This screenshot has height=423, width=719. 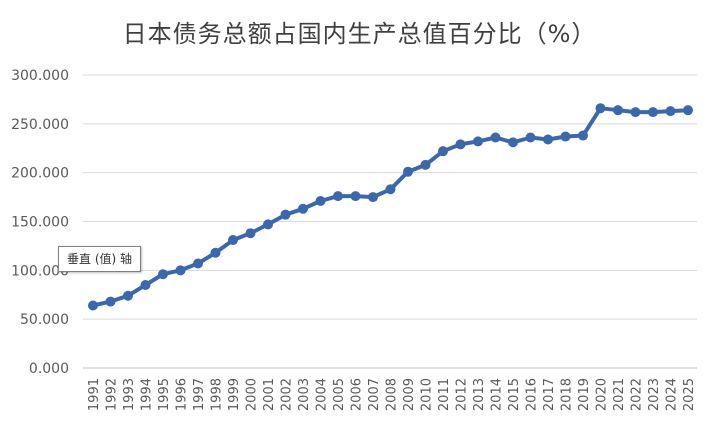 What do you see at coordinates (40, 76) in the screenshot?
I see `y-tick-label: 300.000` at bounding box center [40, 76].